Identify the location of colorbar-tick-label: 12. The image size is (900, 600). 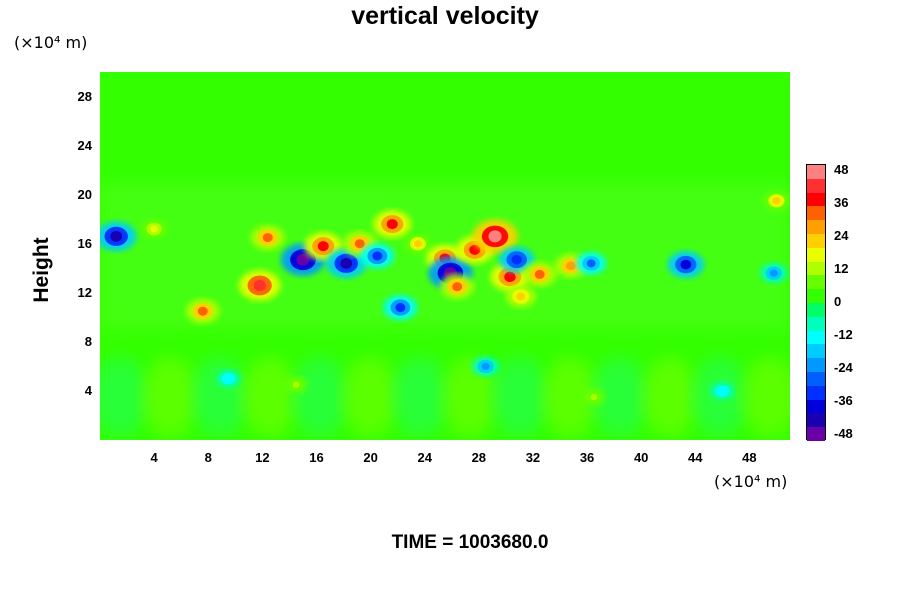
(841, 268).